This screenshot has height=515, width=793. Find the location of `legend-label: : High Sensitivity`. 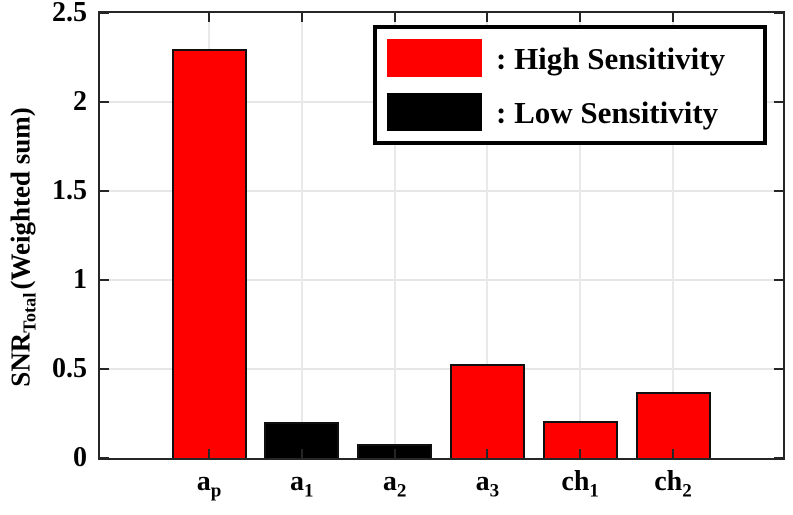

legend-label: : High Sensitivity is located at coordinates (611, 58).